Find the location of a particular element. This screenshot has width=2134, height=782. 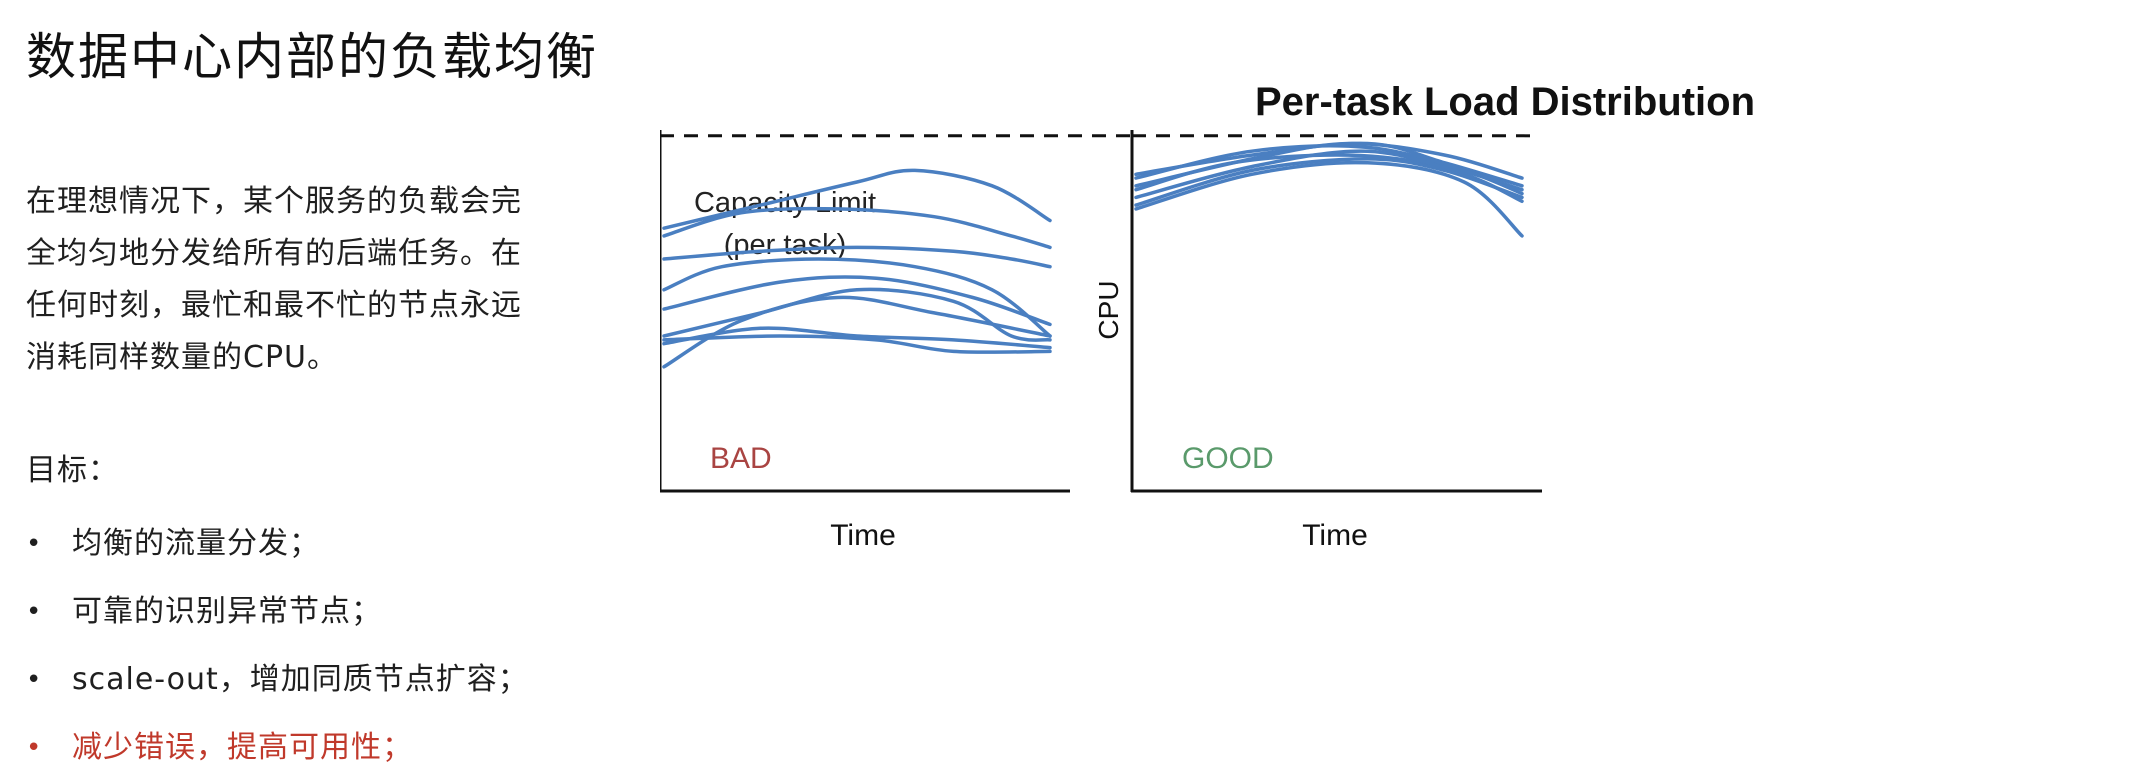

goal-item-text: 减少错误，提高可用性； is located at coordinates (242, 747).